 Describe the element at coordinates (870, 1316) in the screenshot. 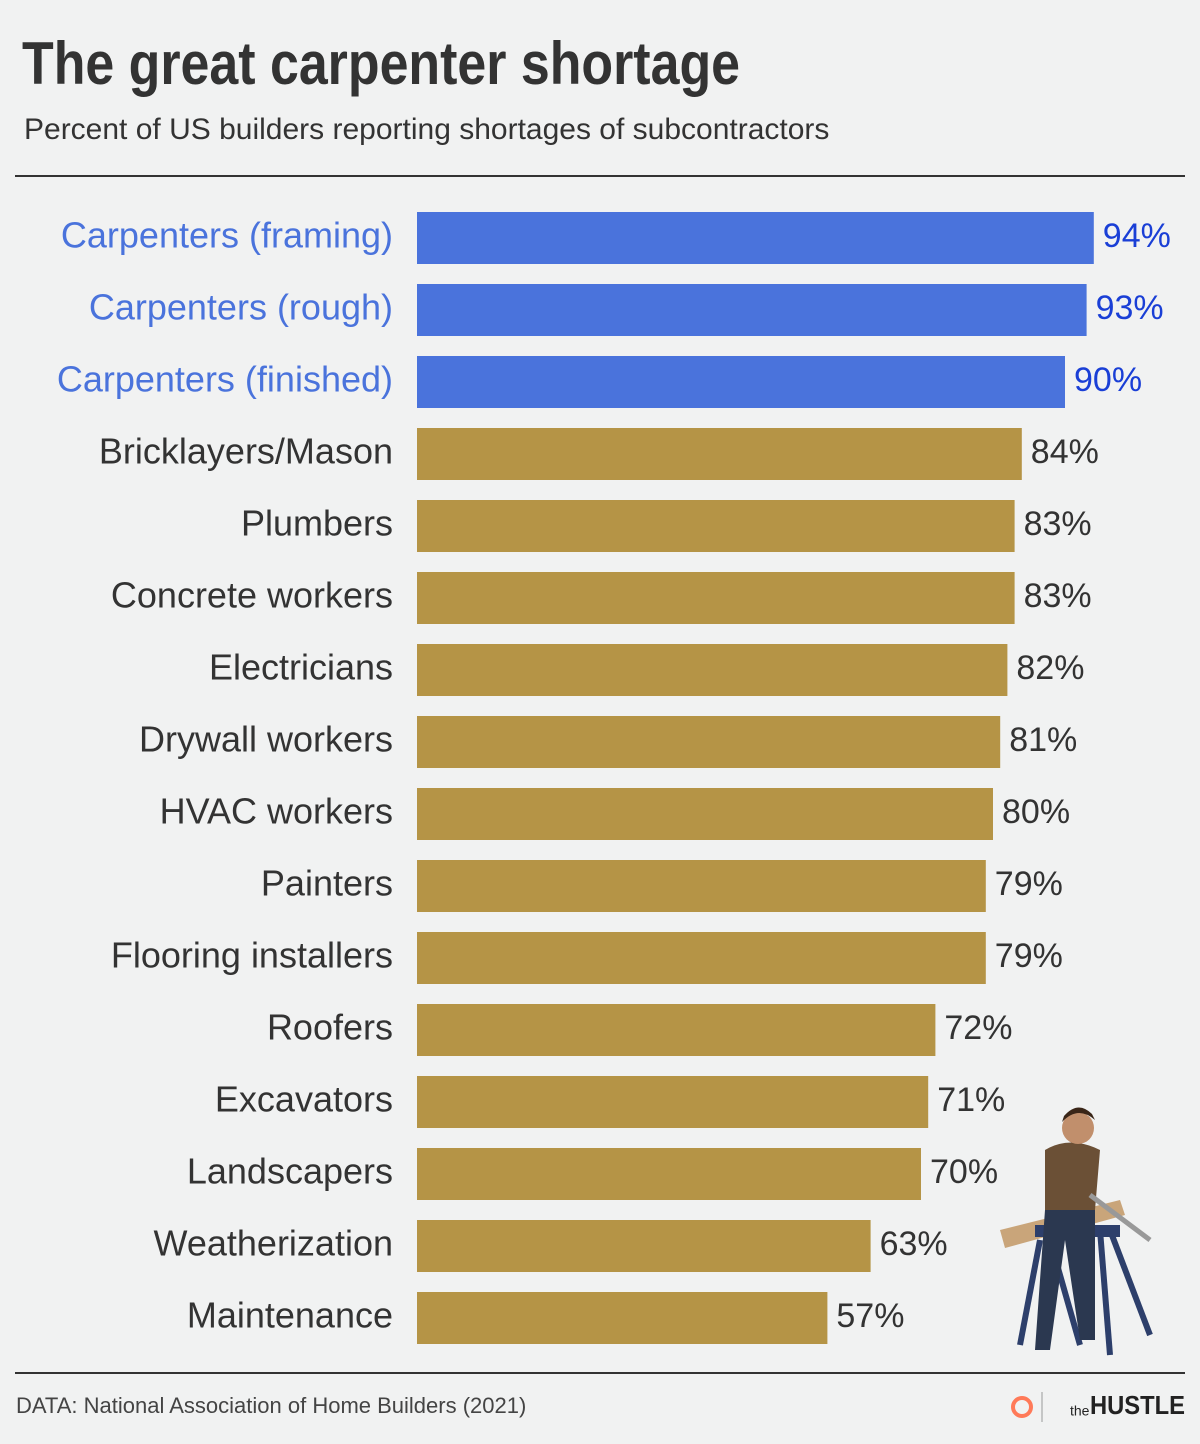

I see `value-label: 57%` at that location.